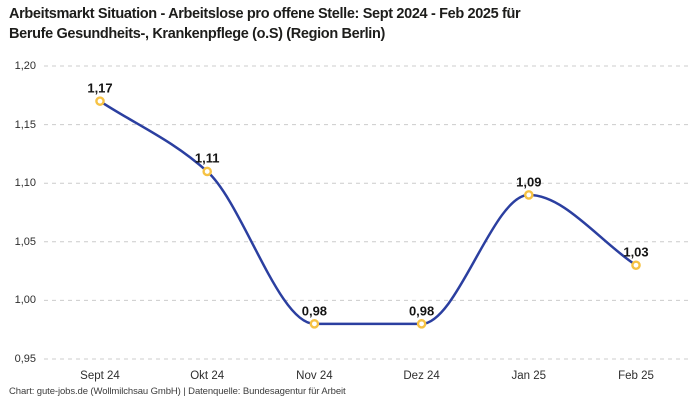 The width and height of the screenshot is (700, 400). What do you see at coordinates (529, 376) in the screenshot?
I see `x-axis-tick-label: Jan 25` at bounding box center [529, 376].